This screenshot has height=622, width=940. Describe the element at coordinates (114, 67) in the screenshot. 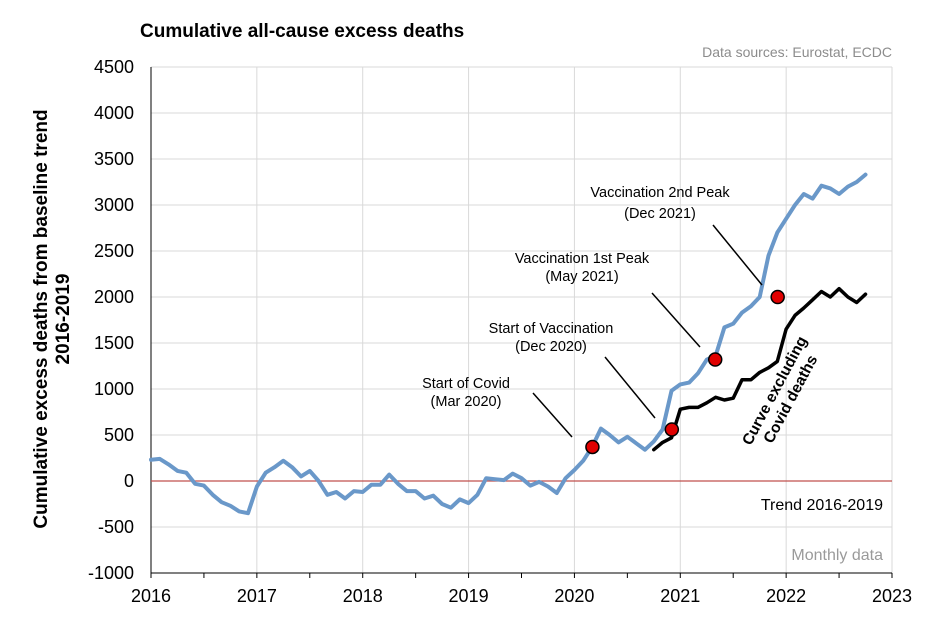

I see `y-tick-label: 4500` at that location.